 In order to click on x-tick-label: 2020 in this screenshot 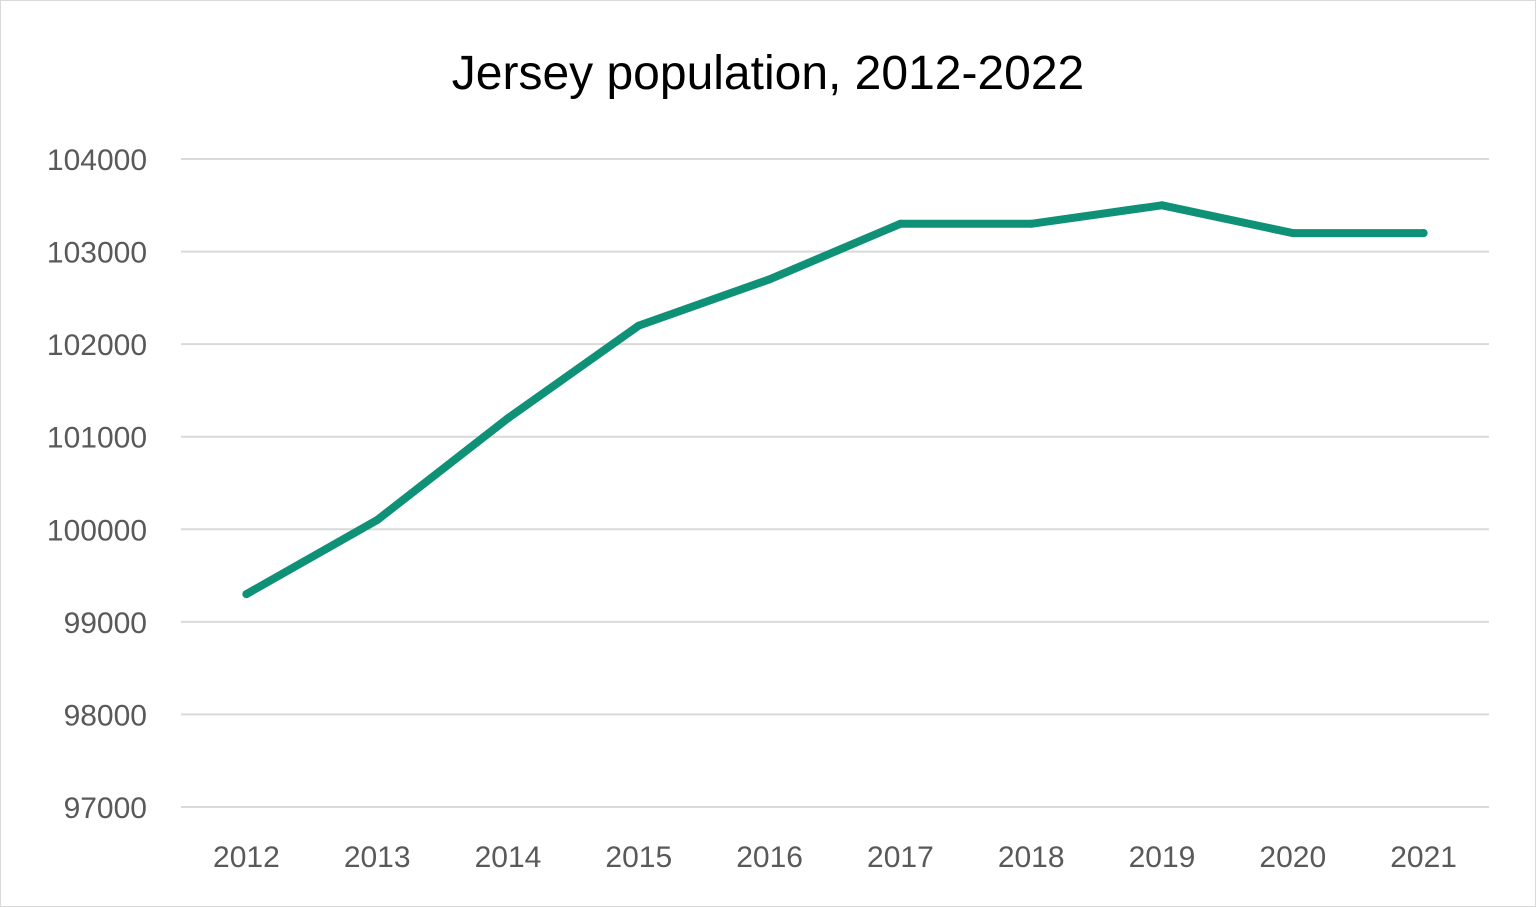, I will do `click(1292, 857)`.